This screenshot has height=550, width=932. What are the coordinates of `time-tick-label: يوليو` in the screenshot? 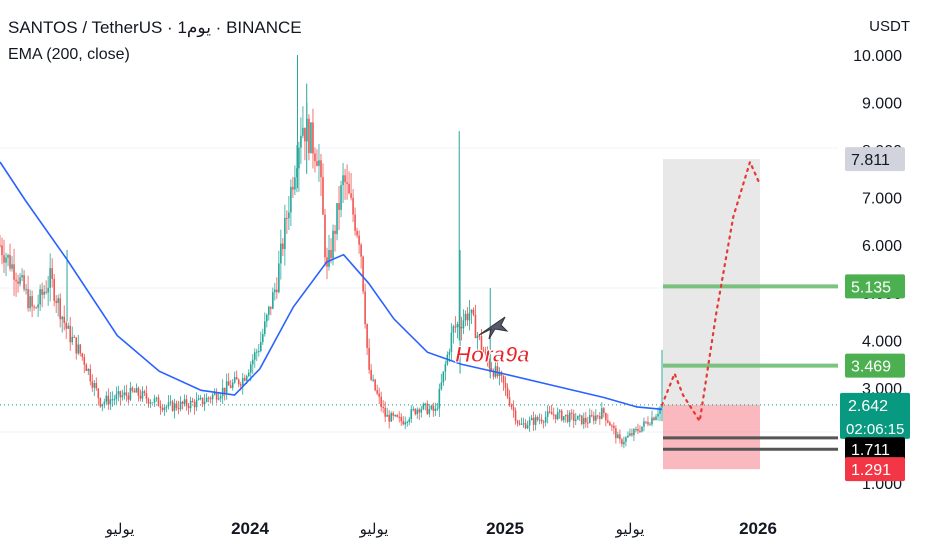 It's located at (630, 529).